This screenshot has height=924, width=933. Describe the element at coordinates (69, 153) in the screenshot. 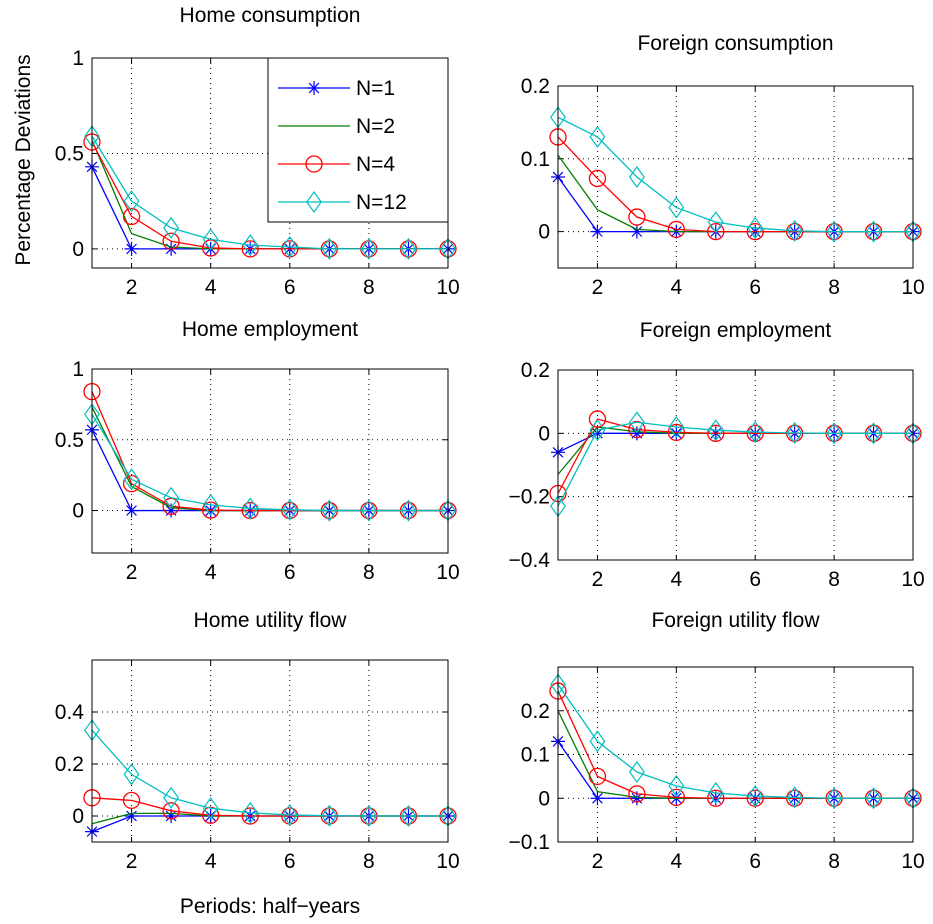

I see `y-tick-label: 0.5` at that location.